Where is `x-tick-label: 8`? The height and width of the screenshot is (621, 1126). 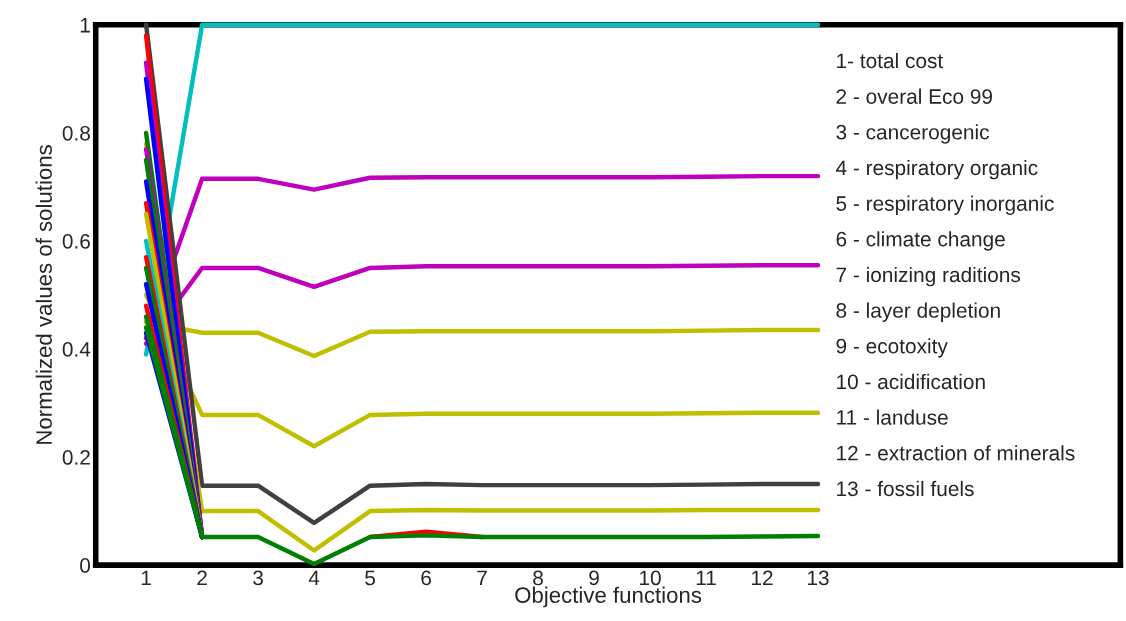 x-tick-label: 8 is located at coordinates (538, 578).